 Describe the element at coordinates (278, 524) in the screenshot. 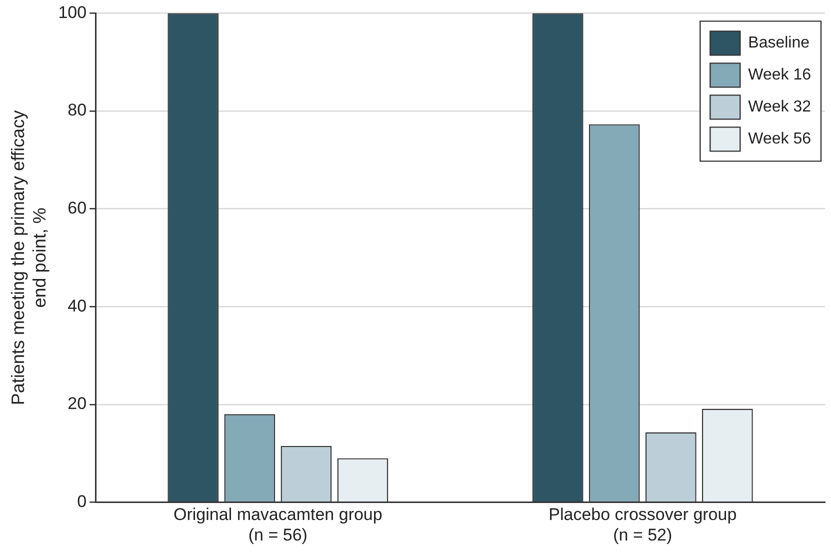

I see `x-tick-label: Original mavacamten group (n = 56)` at that location.